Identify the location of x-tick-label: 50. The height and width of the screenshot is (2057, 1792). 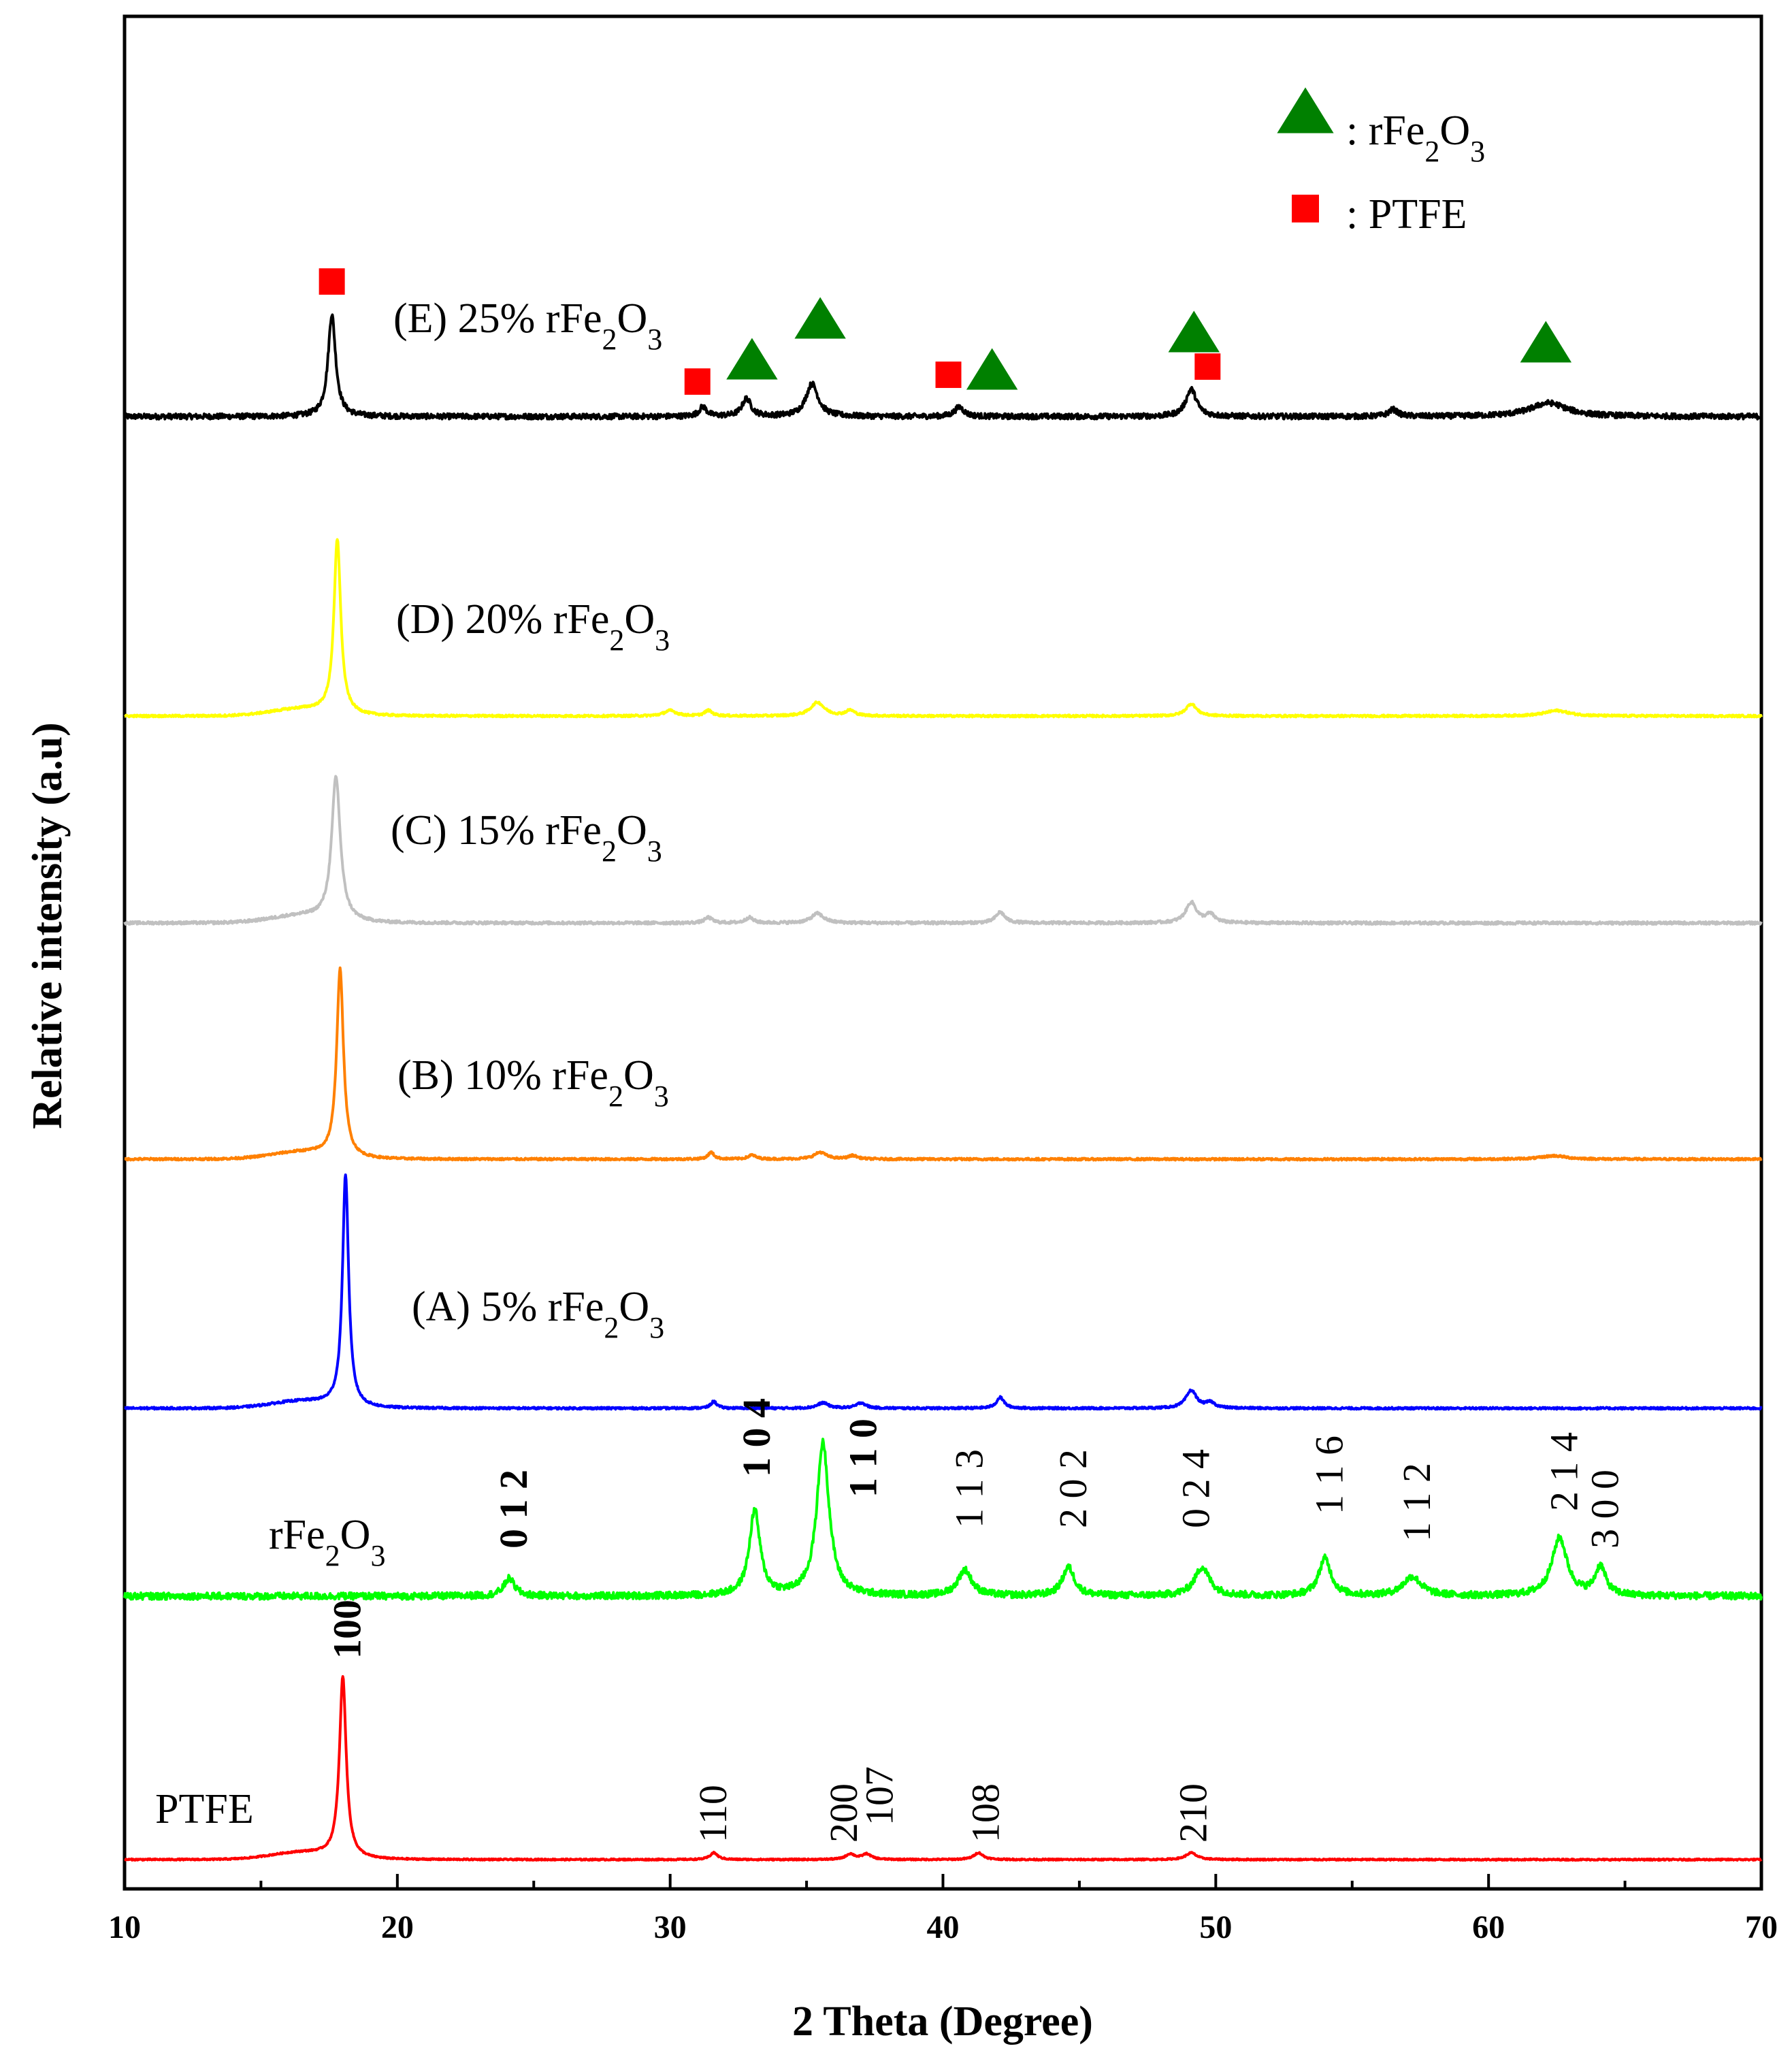
(1216, 1927).